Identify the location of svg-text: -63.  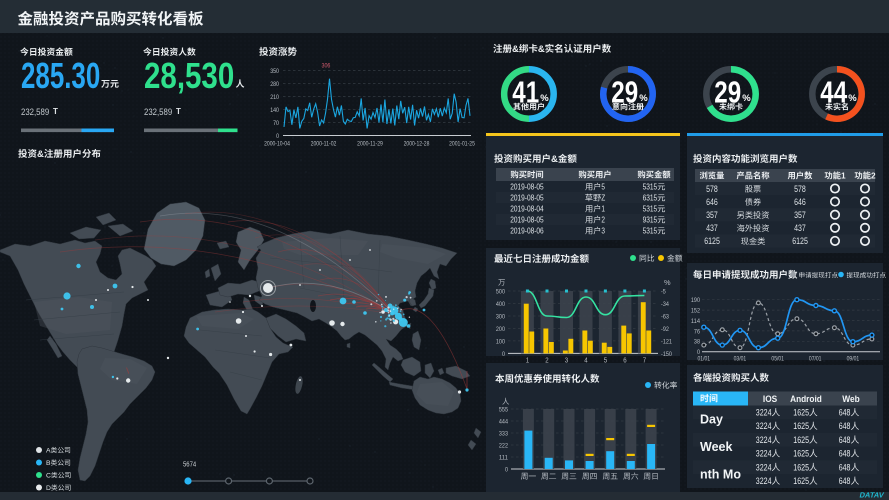
(665, 316).